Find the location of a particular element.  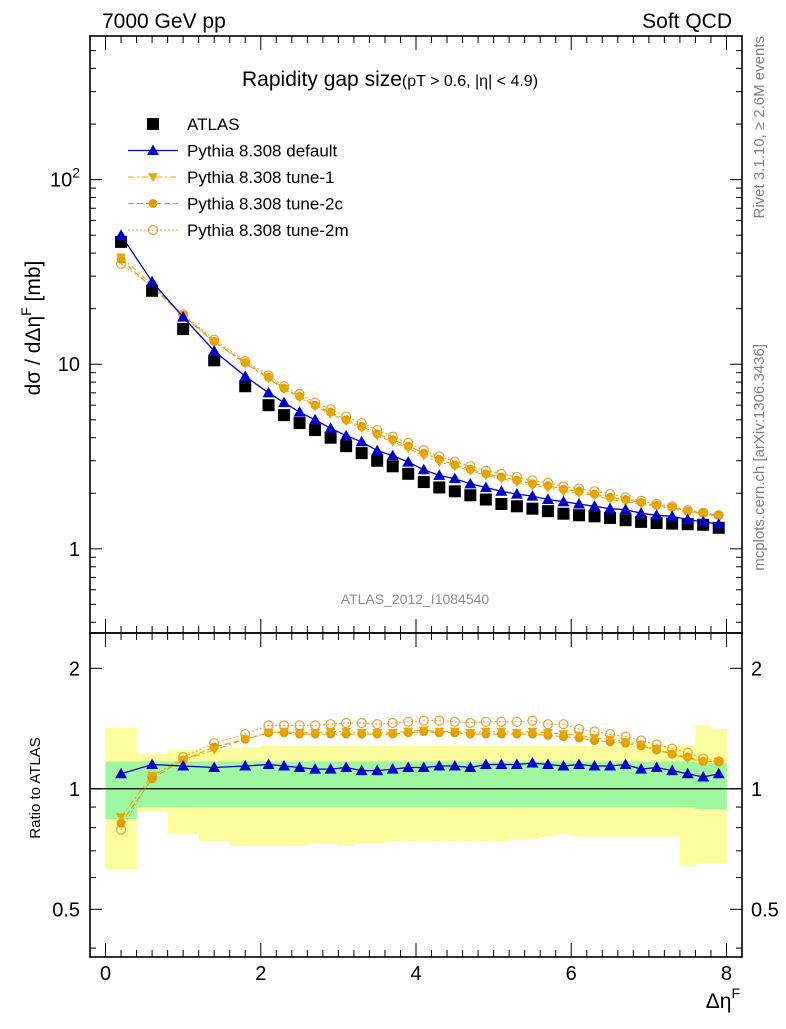

y-tick-label-base: 10 is located at coordinates (61, 181).